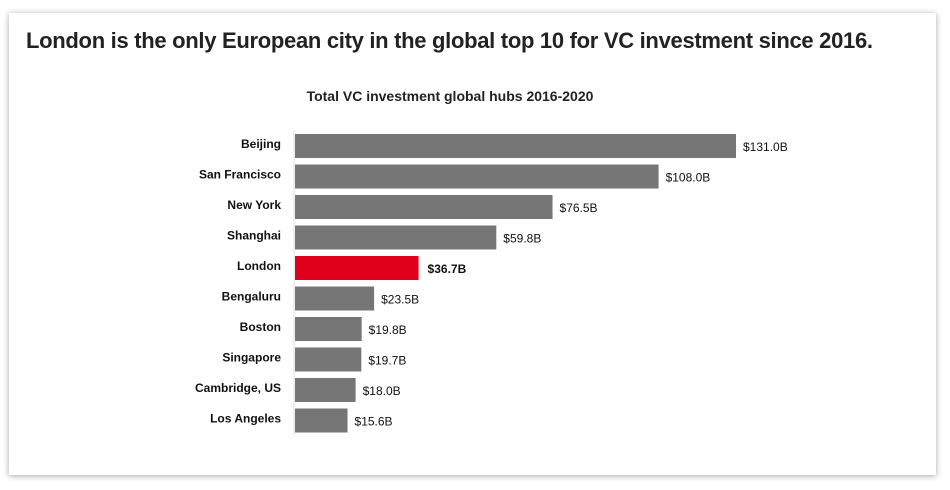  I want to click on bar-bengaluru, so click(335, 298).